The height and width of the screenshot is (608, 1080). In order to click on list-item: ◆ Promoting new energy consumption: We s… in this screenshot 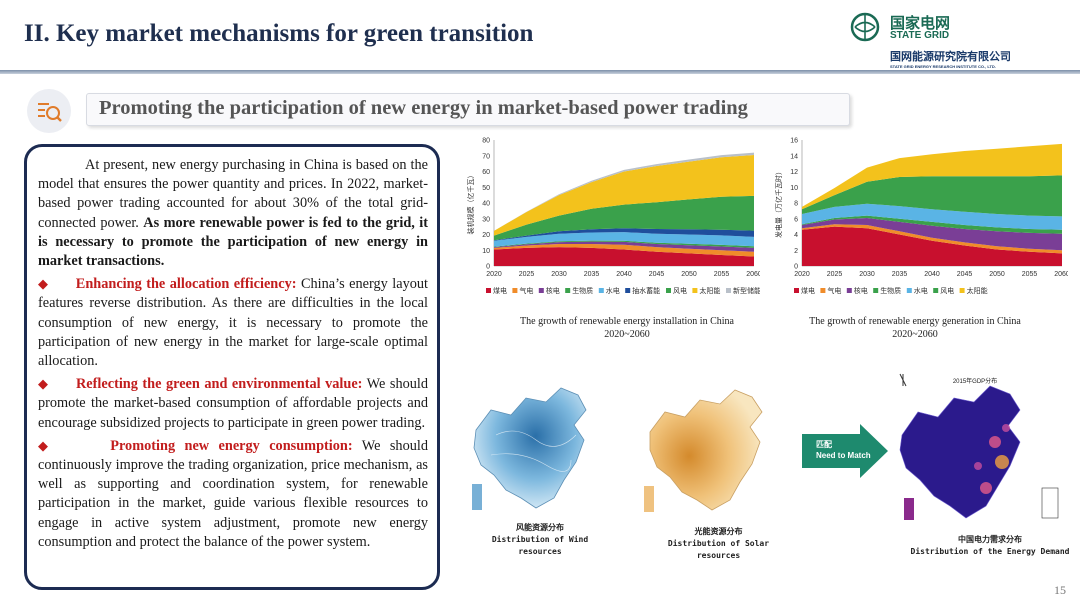, I will do `click(233, 494)`.